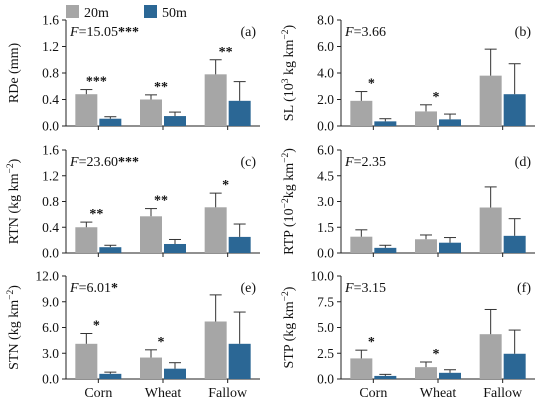  What do you see at coordinates (325, 201) in the screenshot?
I see `y-tick-label: 3.0` at bounding box center [325, 201].